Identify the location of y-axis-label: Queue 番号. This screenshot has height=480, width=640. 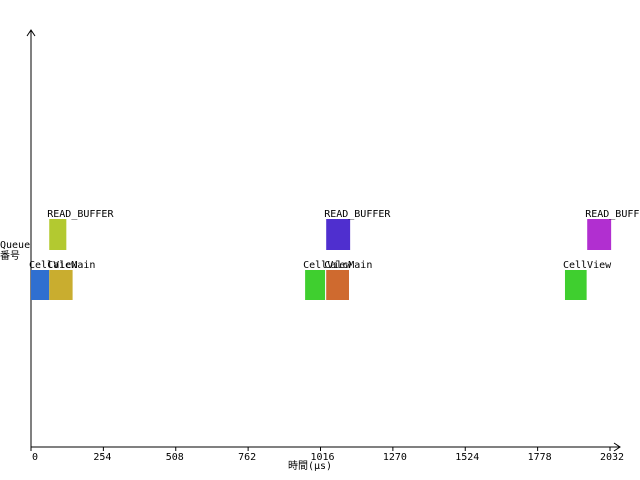
(15, 251).